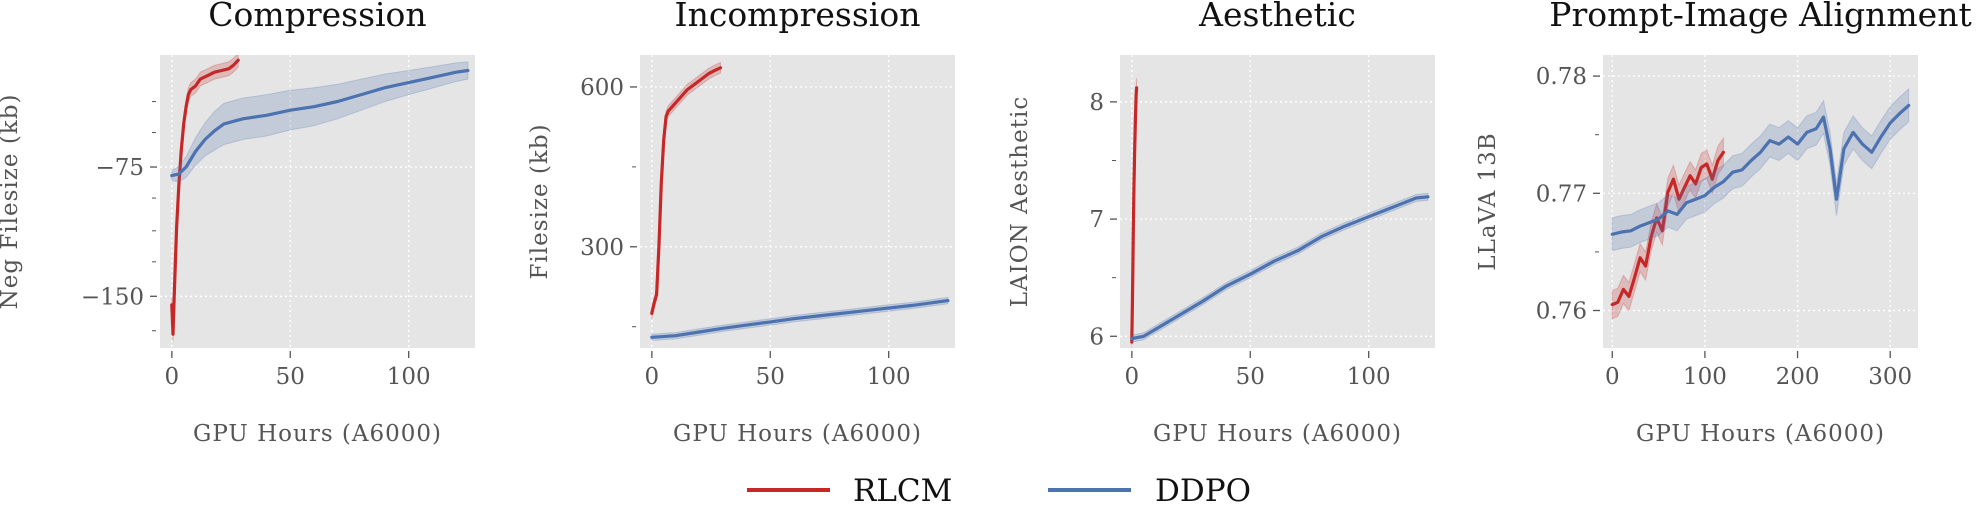  What do you see at coordinates (1561, 311) in the screenshot?
I see `y-tick-label: 0.76` at bounding box center [1561, 311].